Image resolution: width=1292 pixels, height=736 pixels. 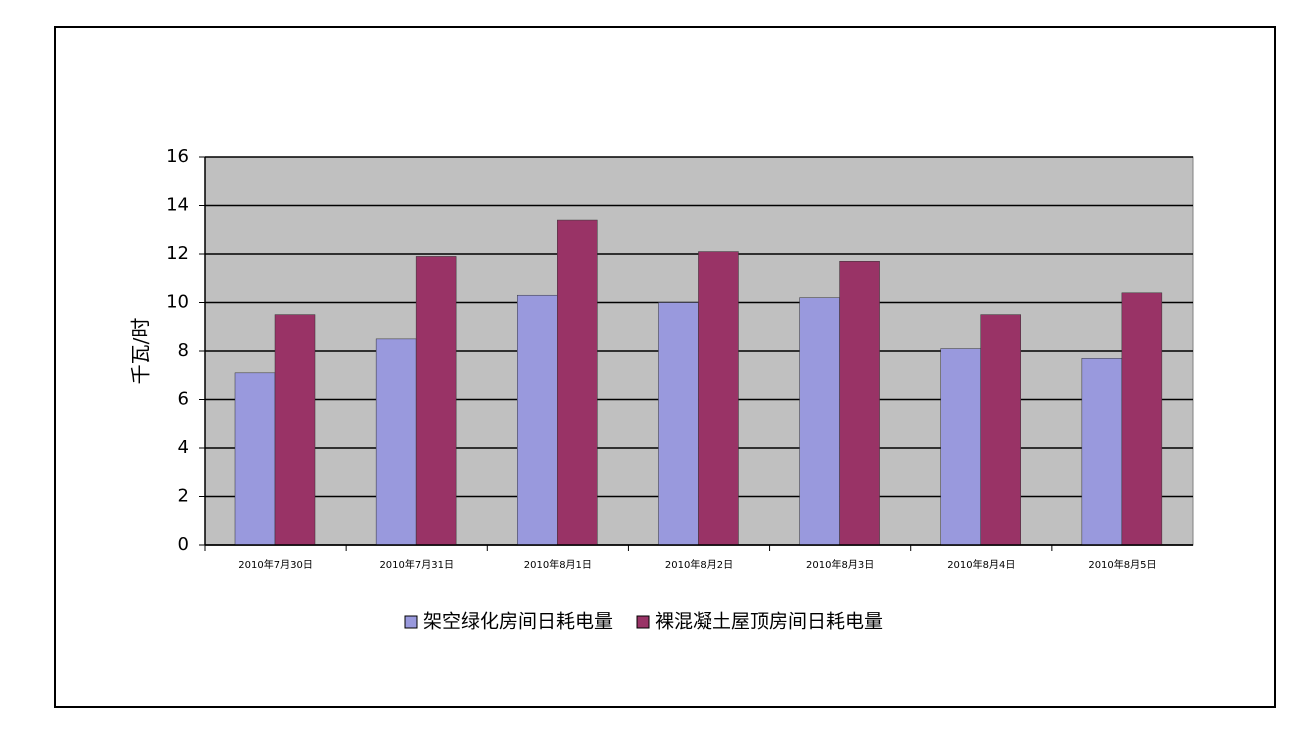 I want to click on x-tick-label: 2010年7月31日, so click(x=416, y=564).